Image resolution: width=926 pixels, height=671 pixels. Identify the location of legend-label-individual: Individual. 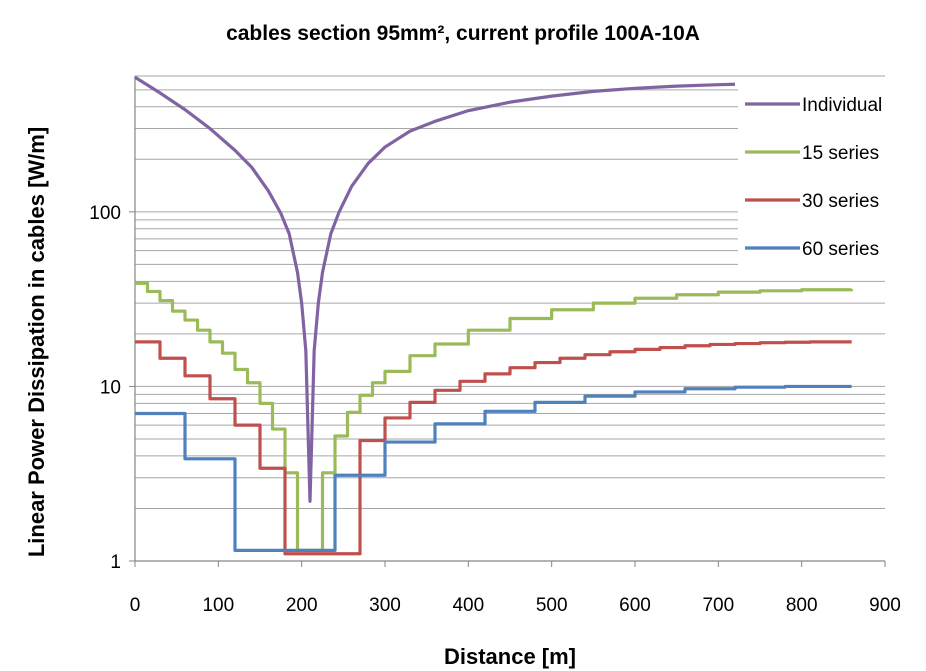
(842, 105).